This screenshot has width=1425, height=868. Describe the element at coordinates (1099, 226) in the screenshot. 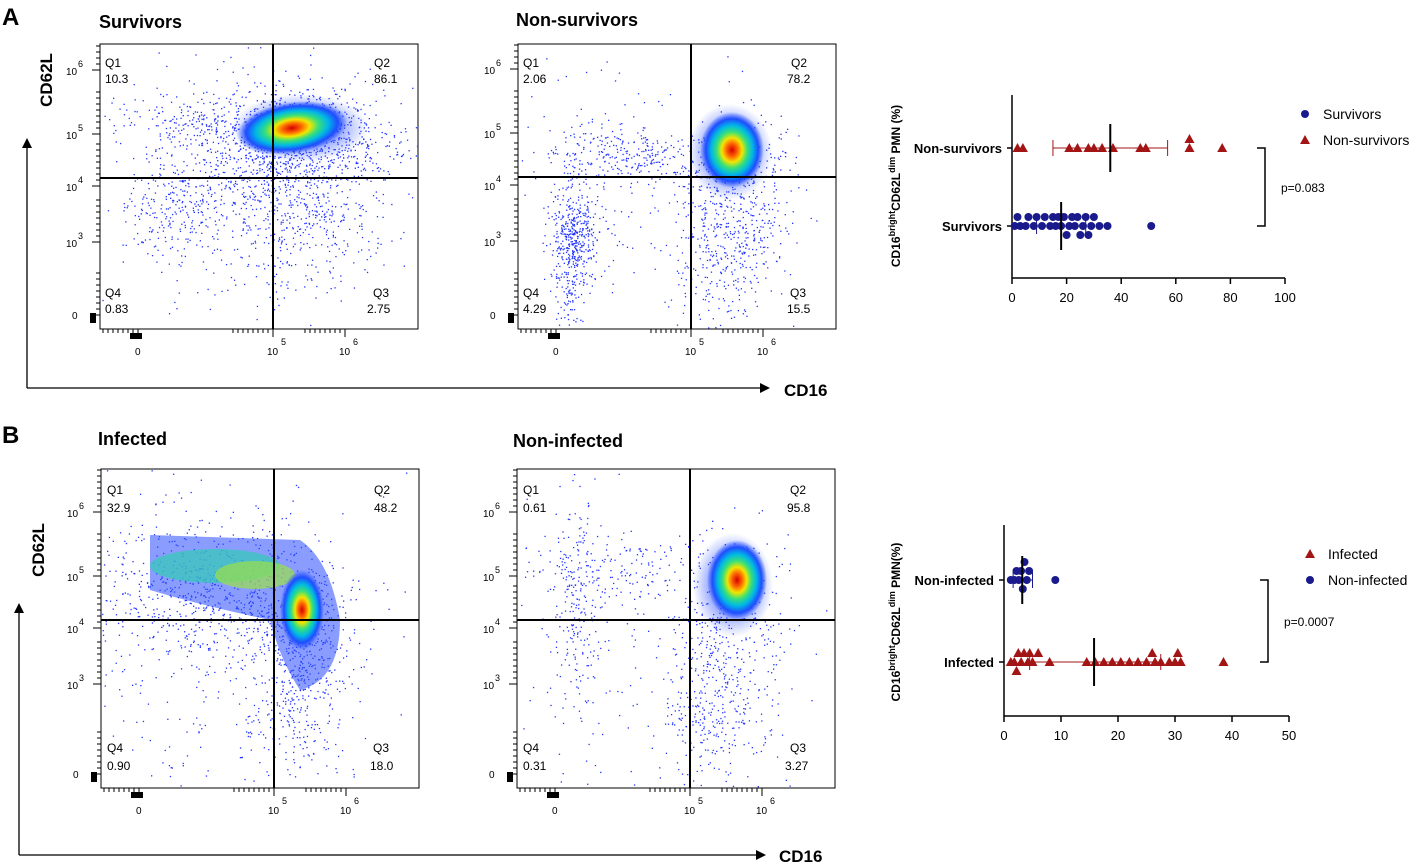

I see `data-point` at that location.